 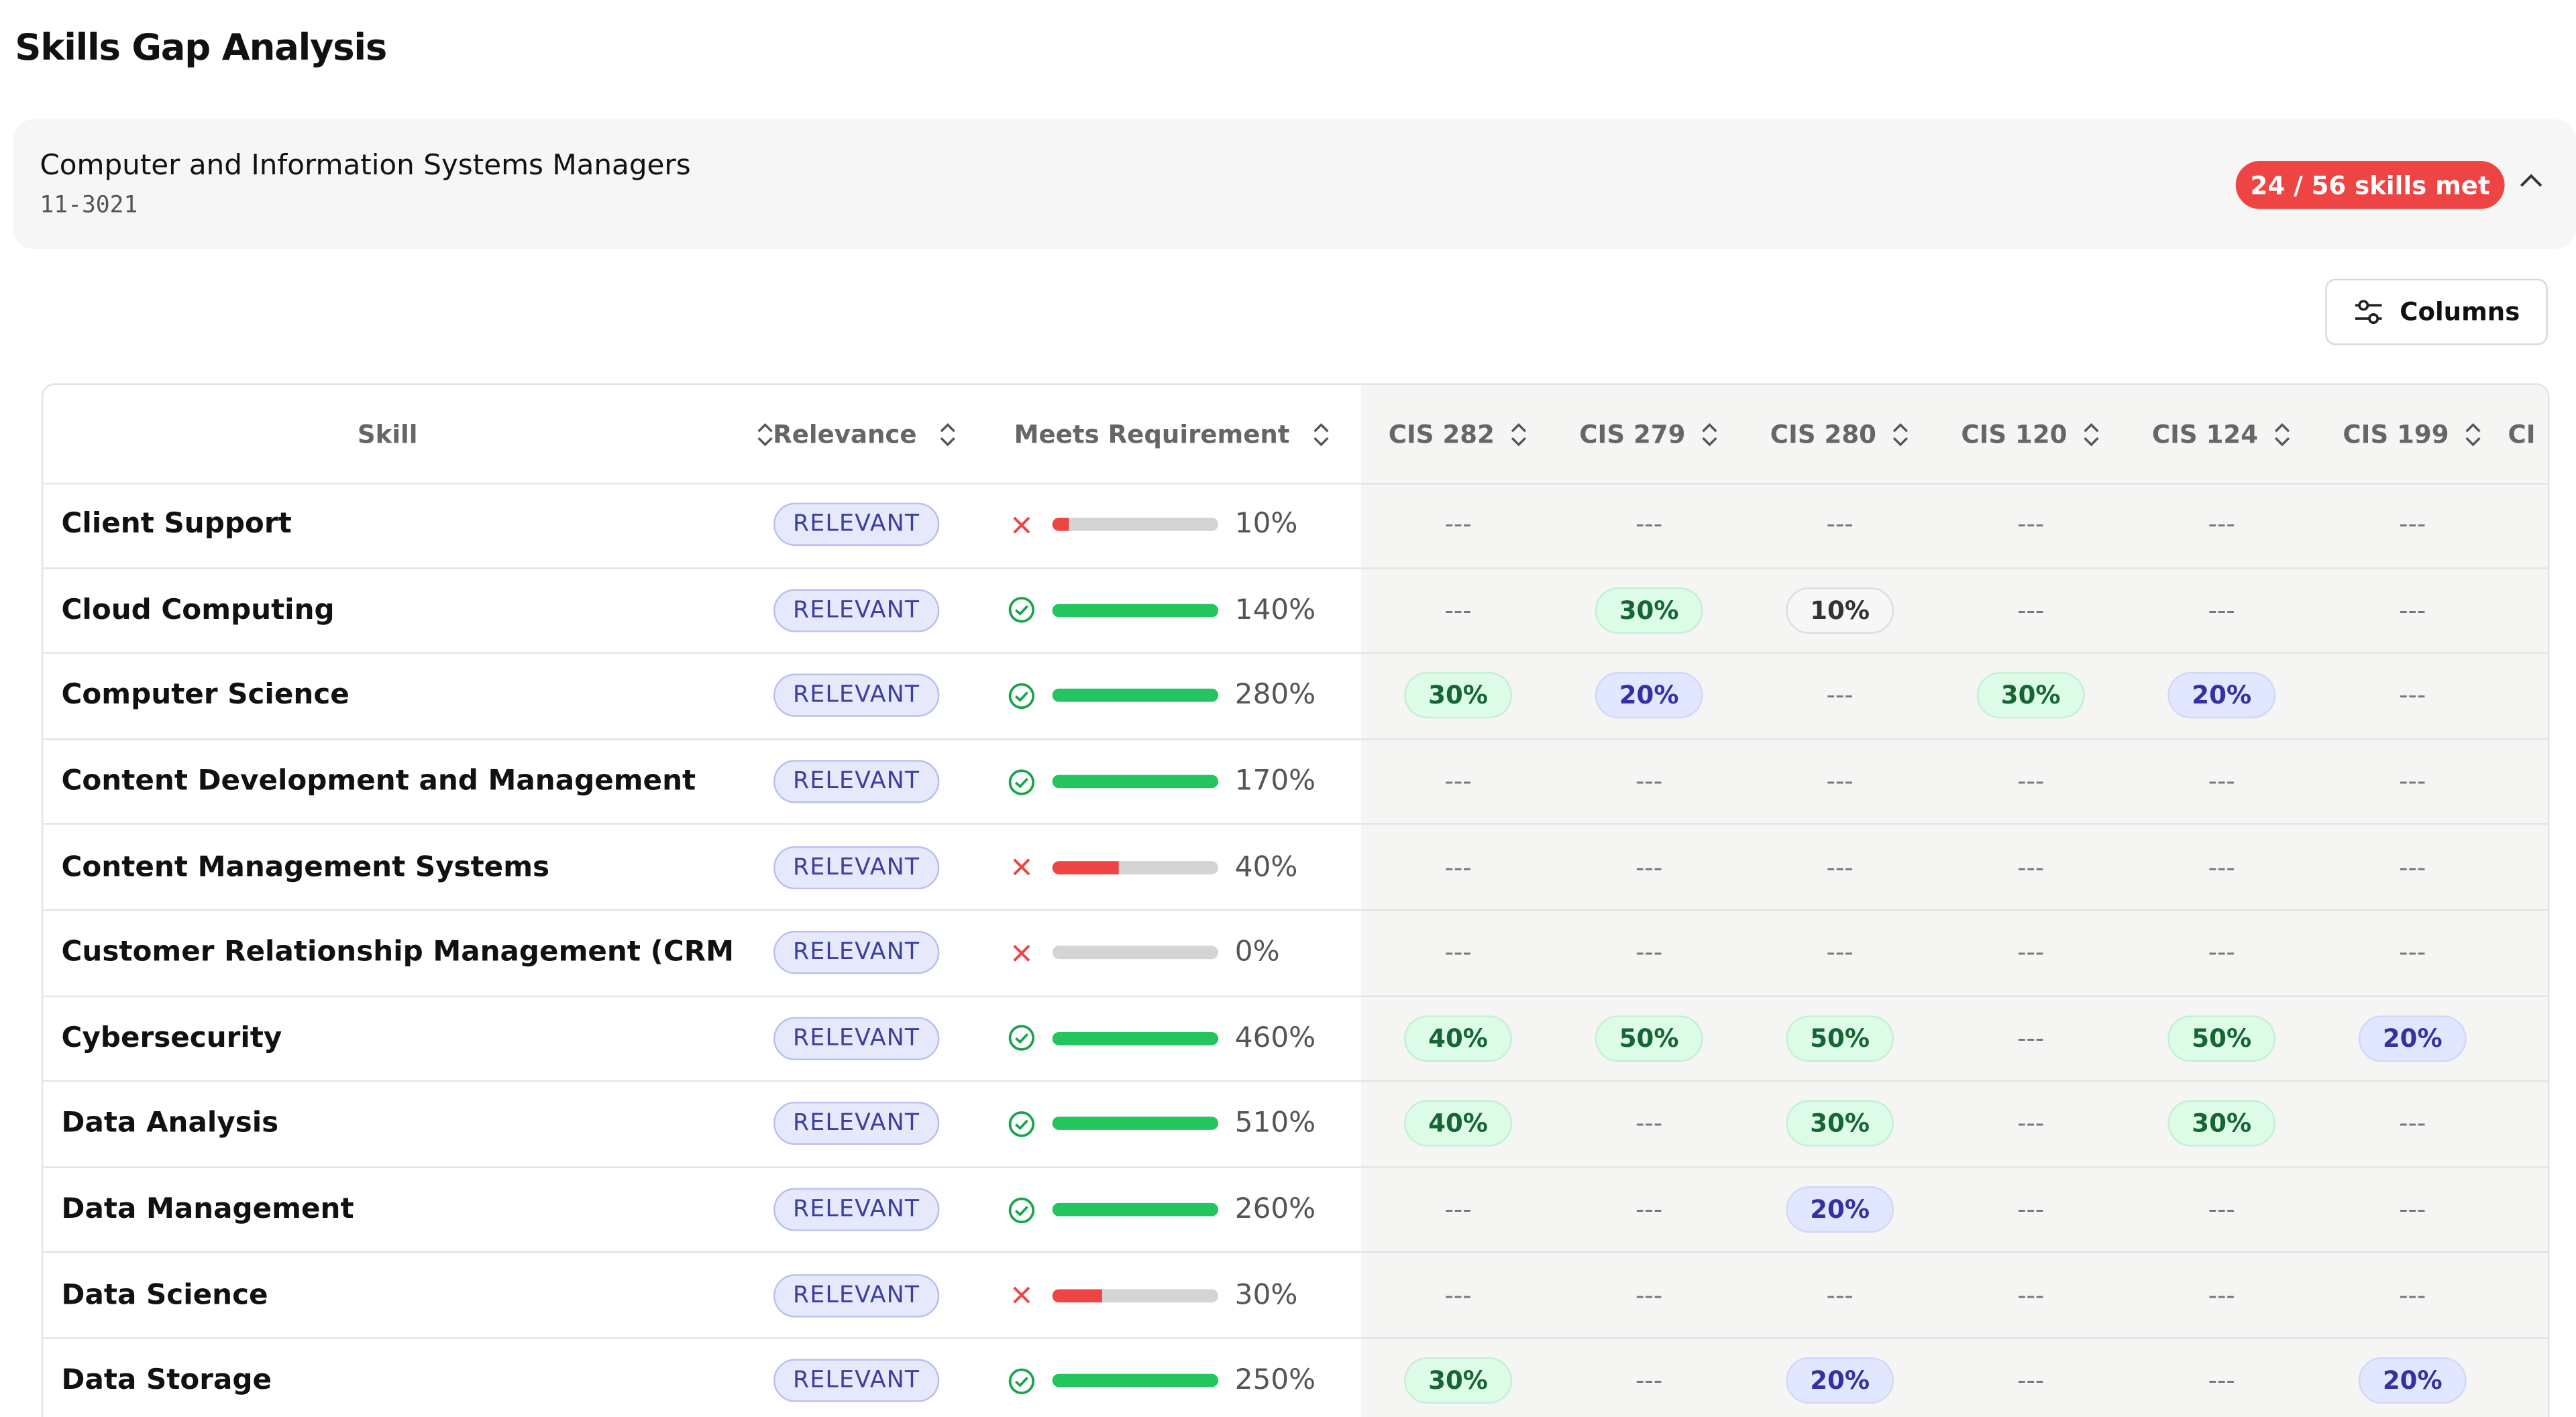 What do you see at coordinates (1839, 434) in the screenshot?
I see `course-header: CIS 280` at bounding box center [1839, 434].